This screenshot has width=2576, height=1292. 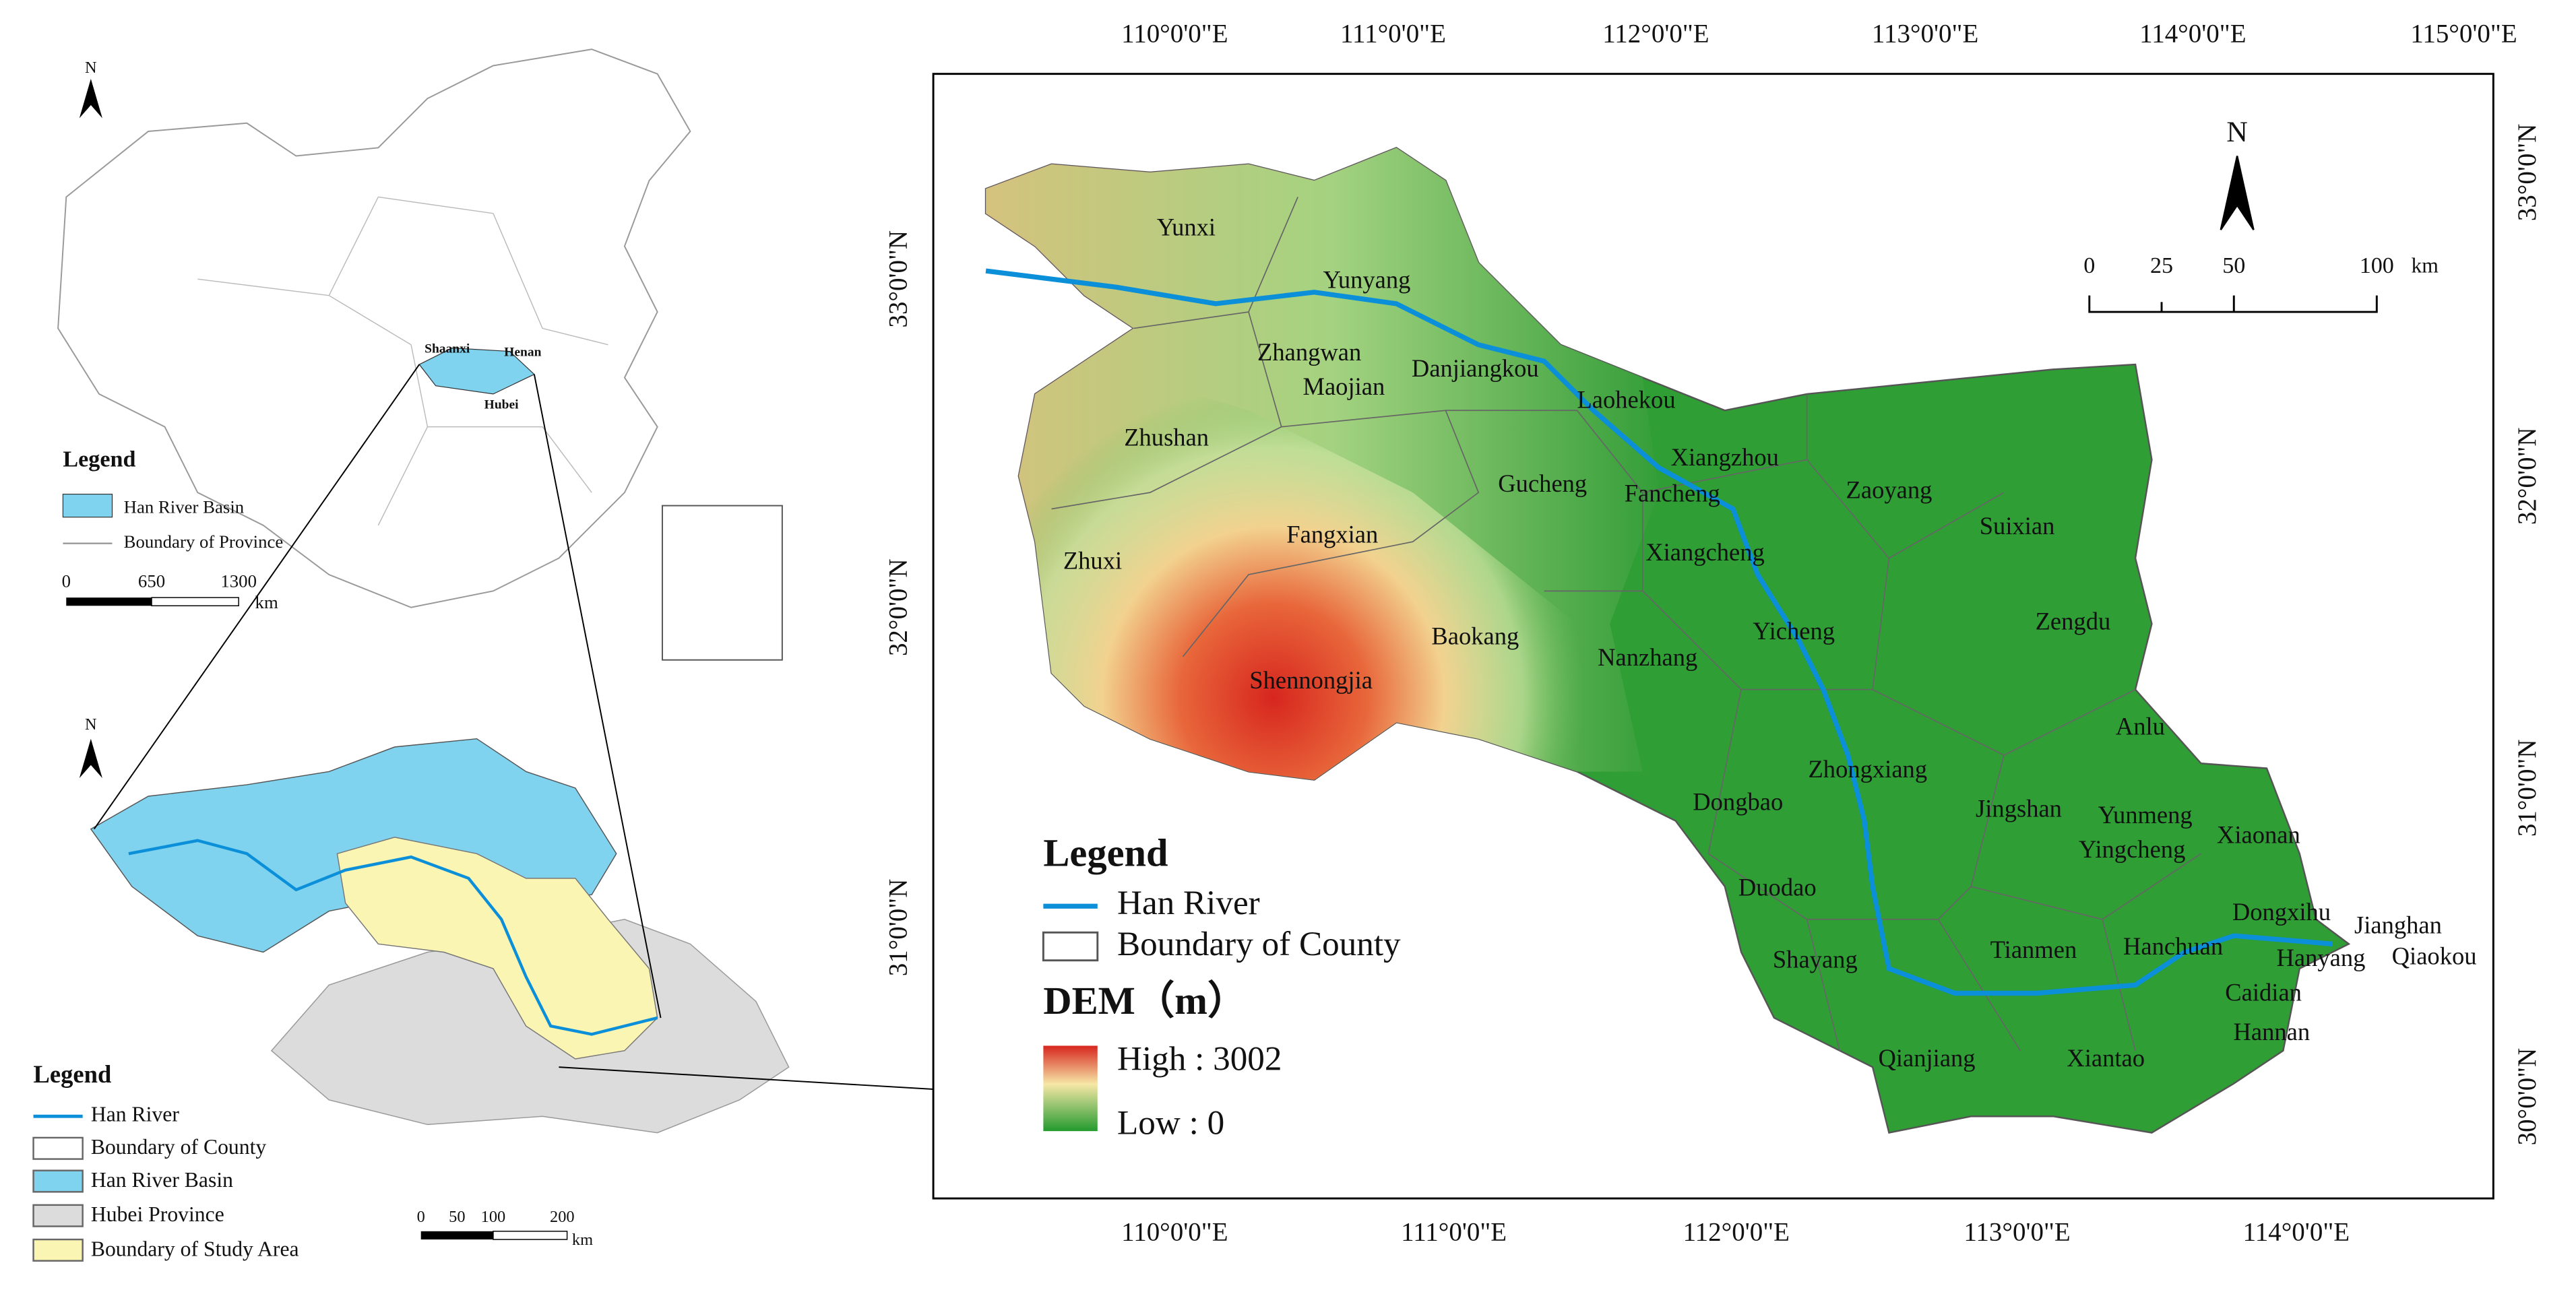 What do you see at coordinates (238, 581) in the screenshot?
I see `scale-label: 1300` at bounding box center [238, 581].